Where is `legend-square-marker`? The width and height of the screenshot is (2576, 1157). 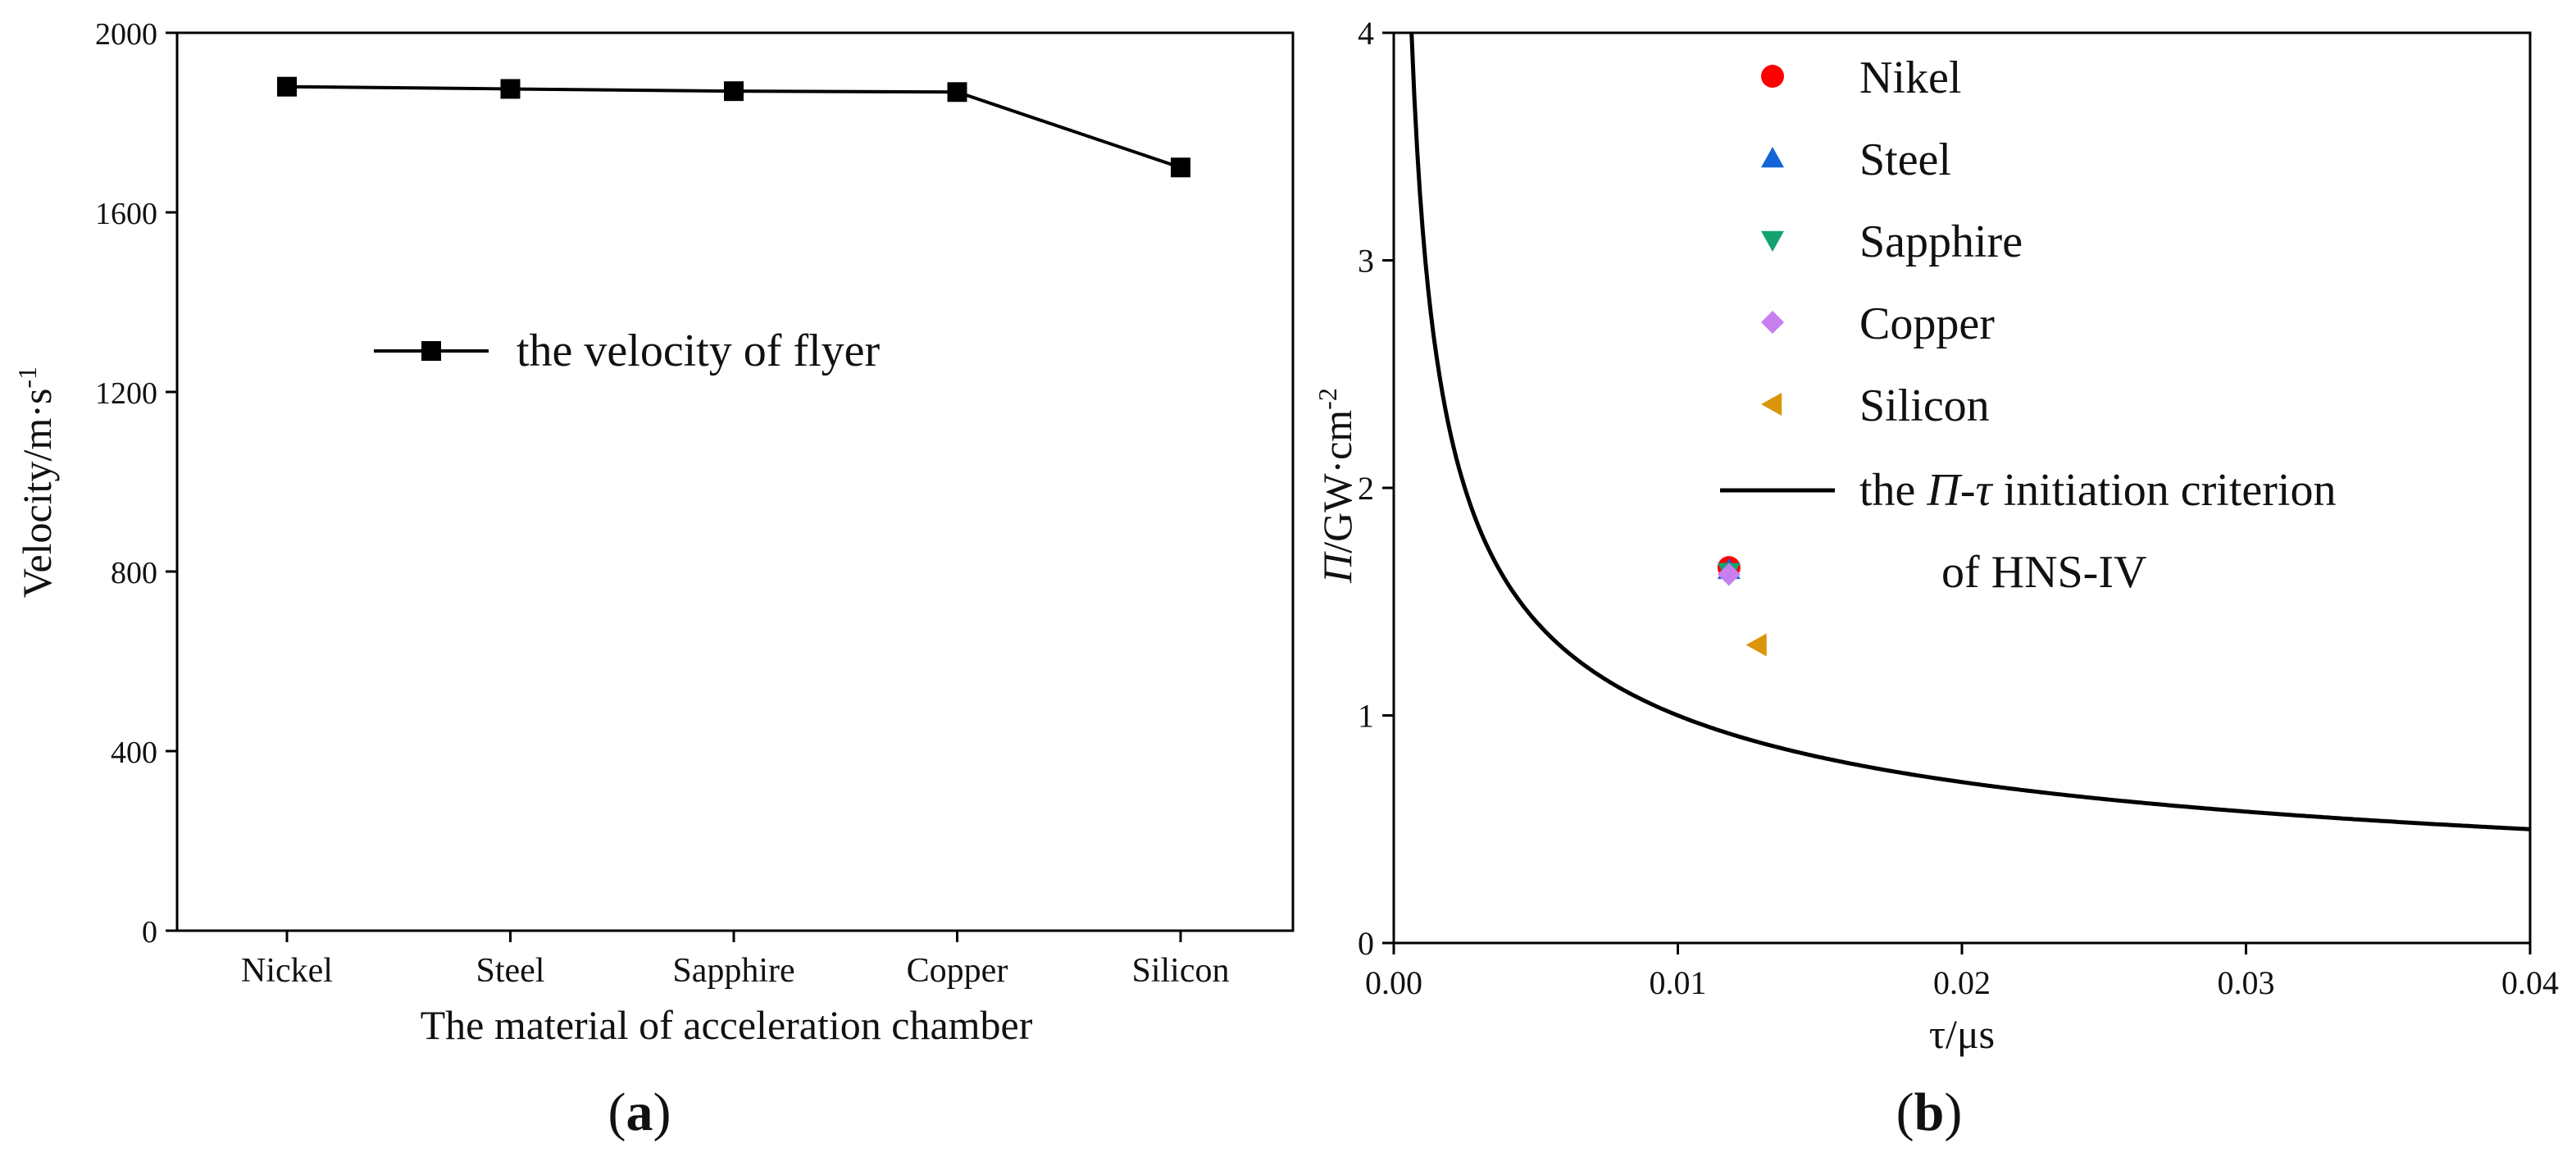
legend-square-marker is located at coordinates (431, 351).